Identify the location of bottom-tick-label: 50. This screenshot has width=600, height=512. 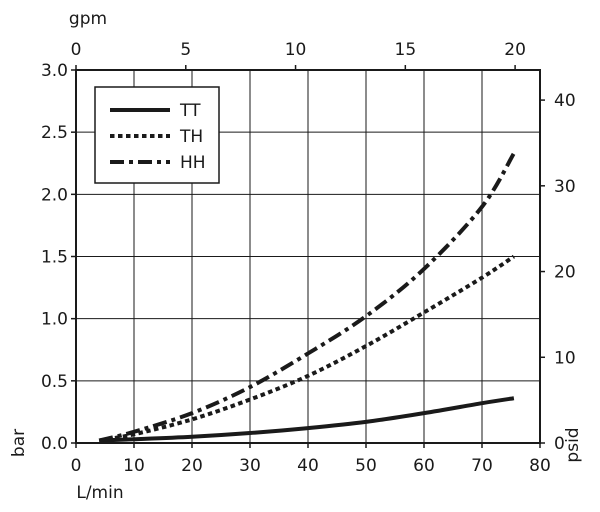
(366, 466).